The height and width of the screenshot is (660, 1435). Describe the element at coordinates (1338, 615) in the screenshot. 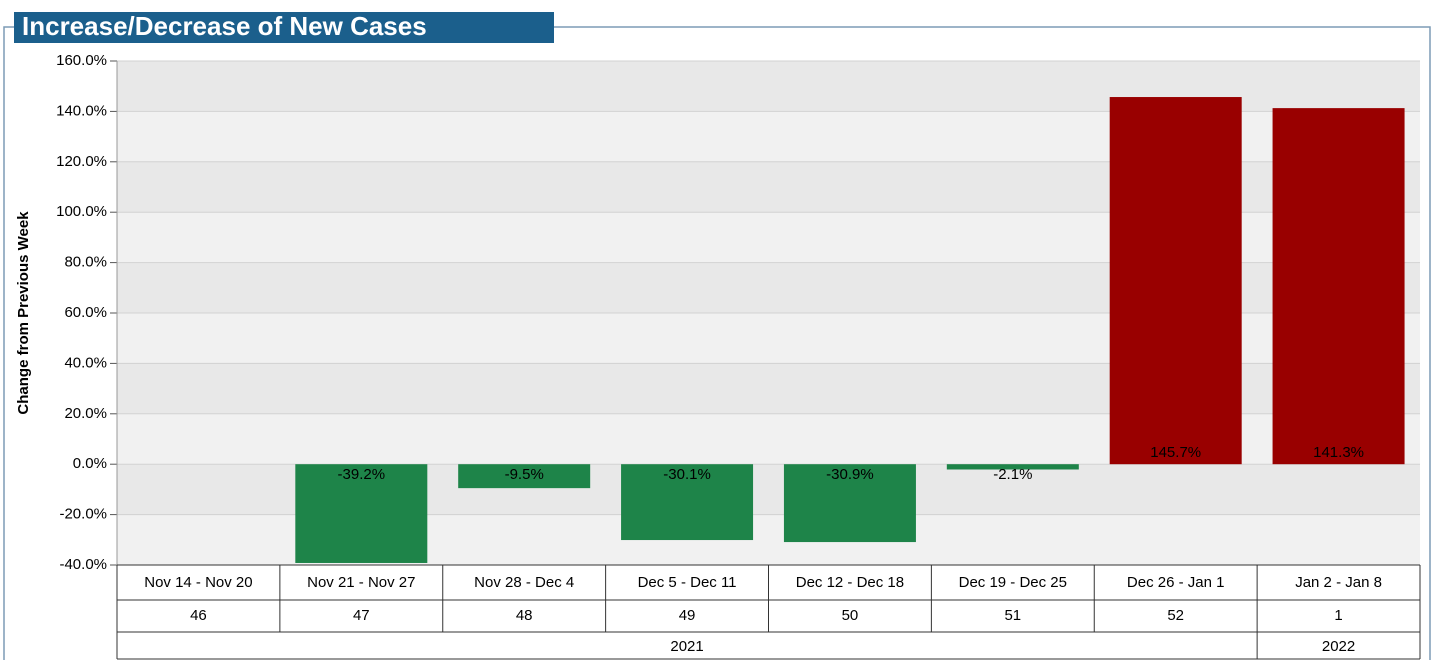

I see `week-number: 1` at that location.